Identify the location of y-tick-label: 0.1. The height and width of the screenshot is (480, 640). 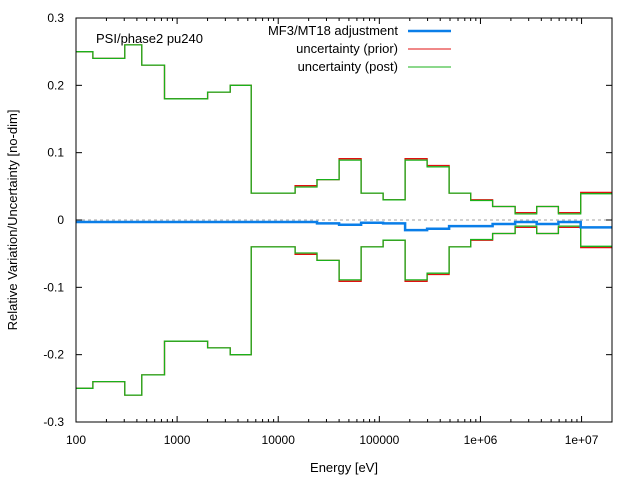
(55, 153).